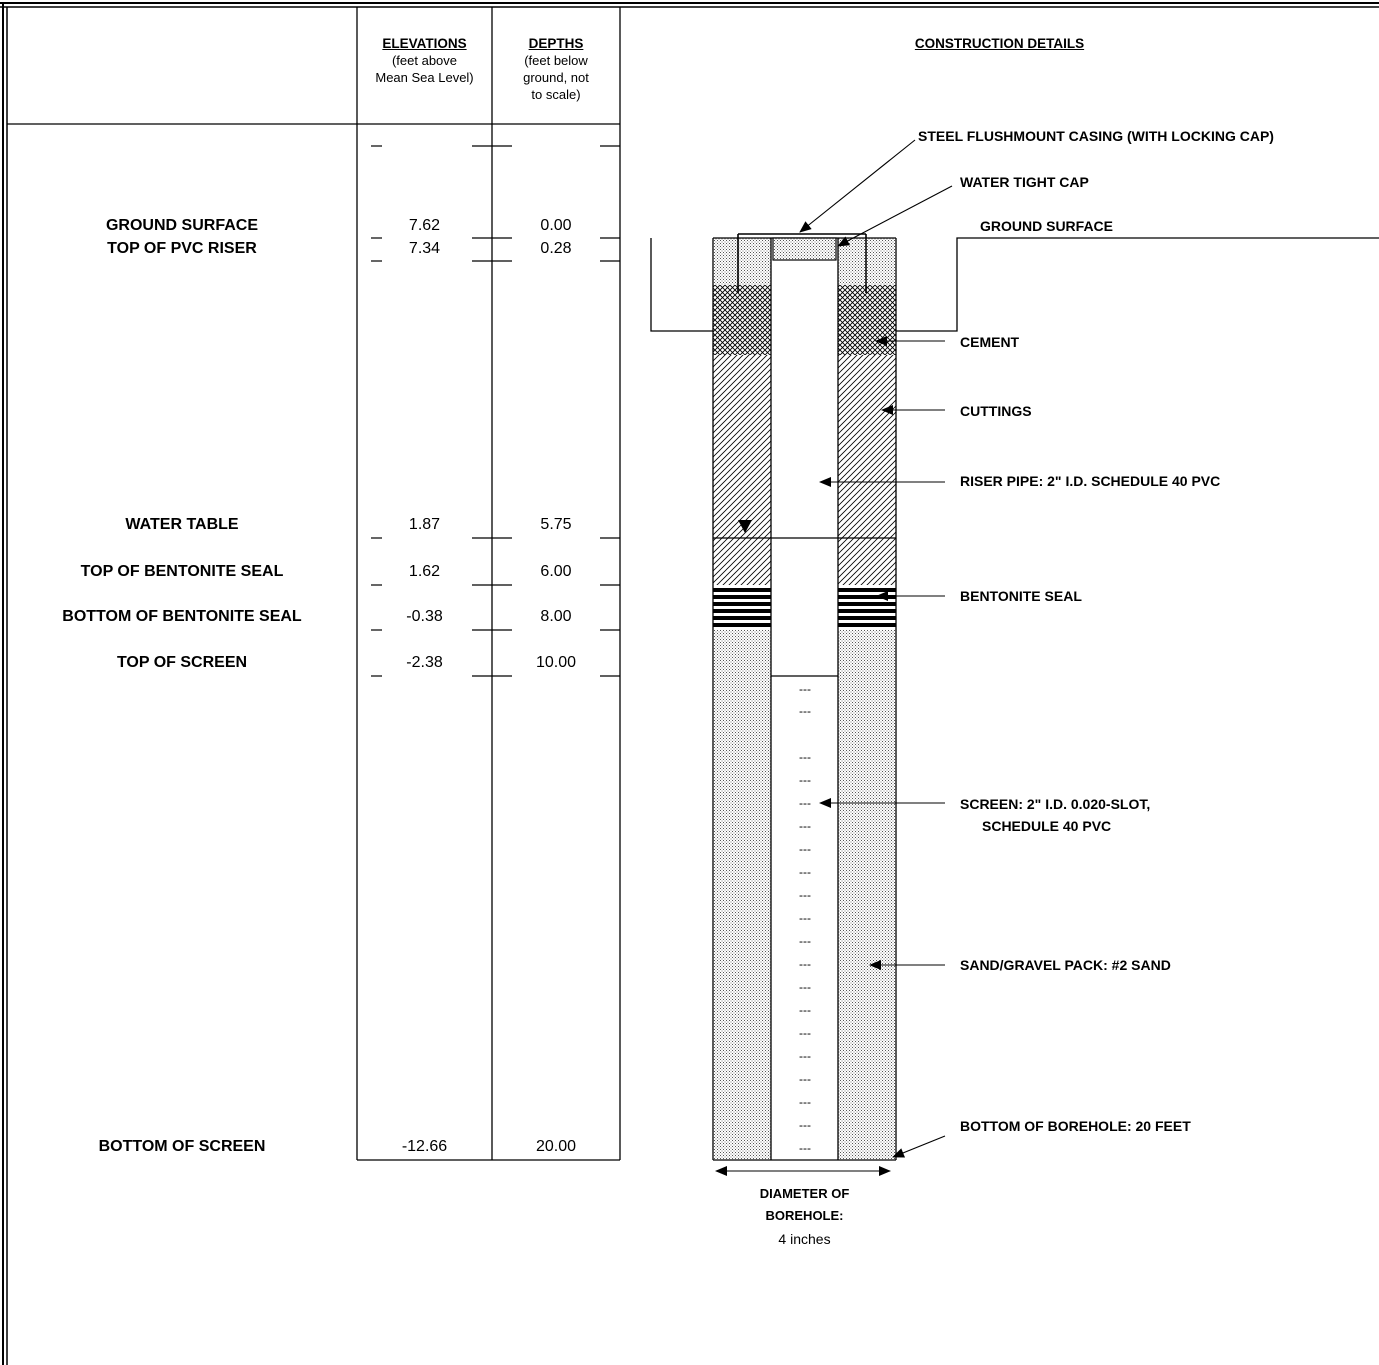 This screenshot has height=1365, width=1379. I want to click on depth-value: 20.00, so click(556, 1146).